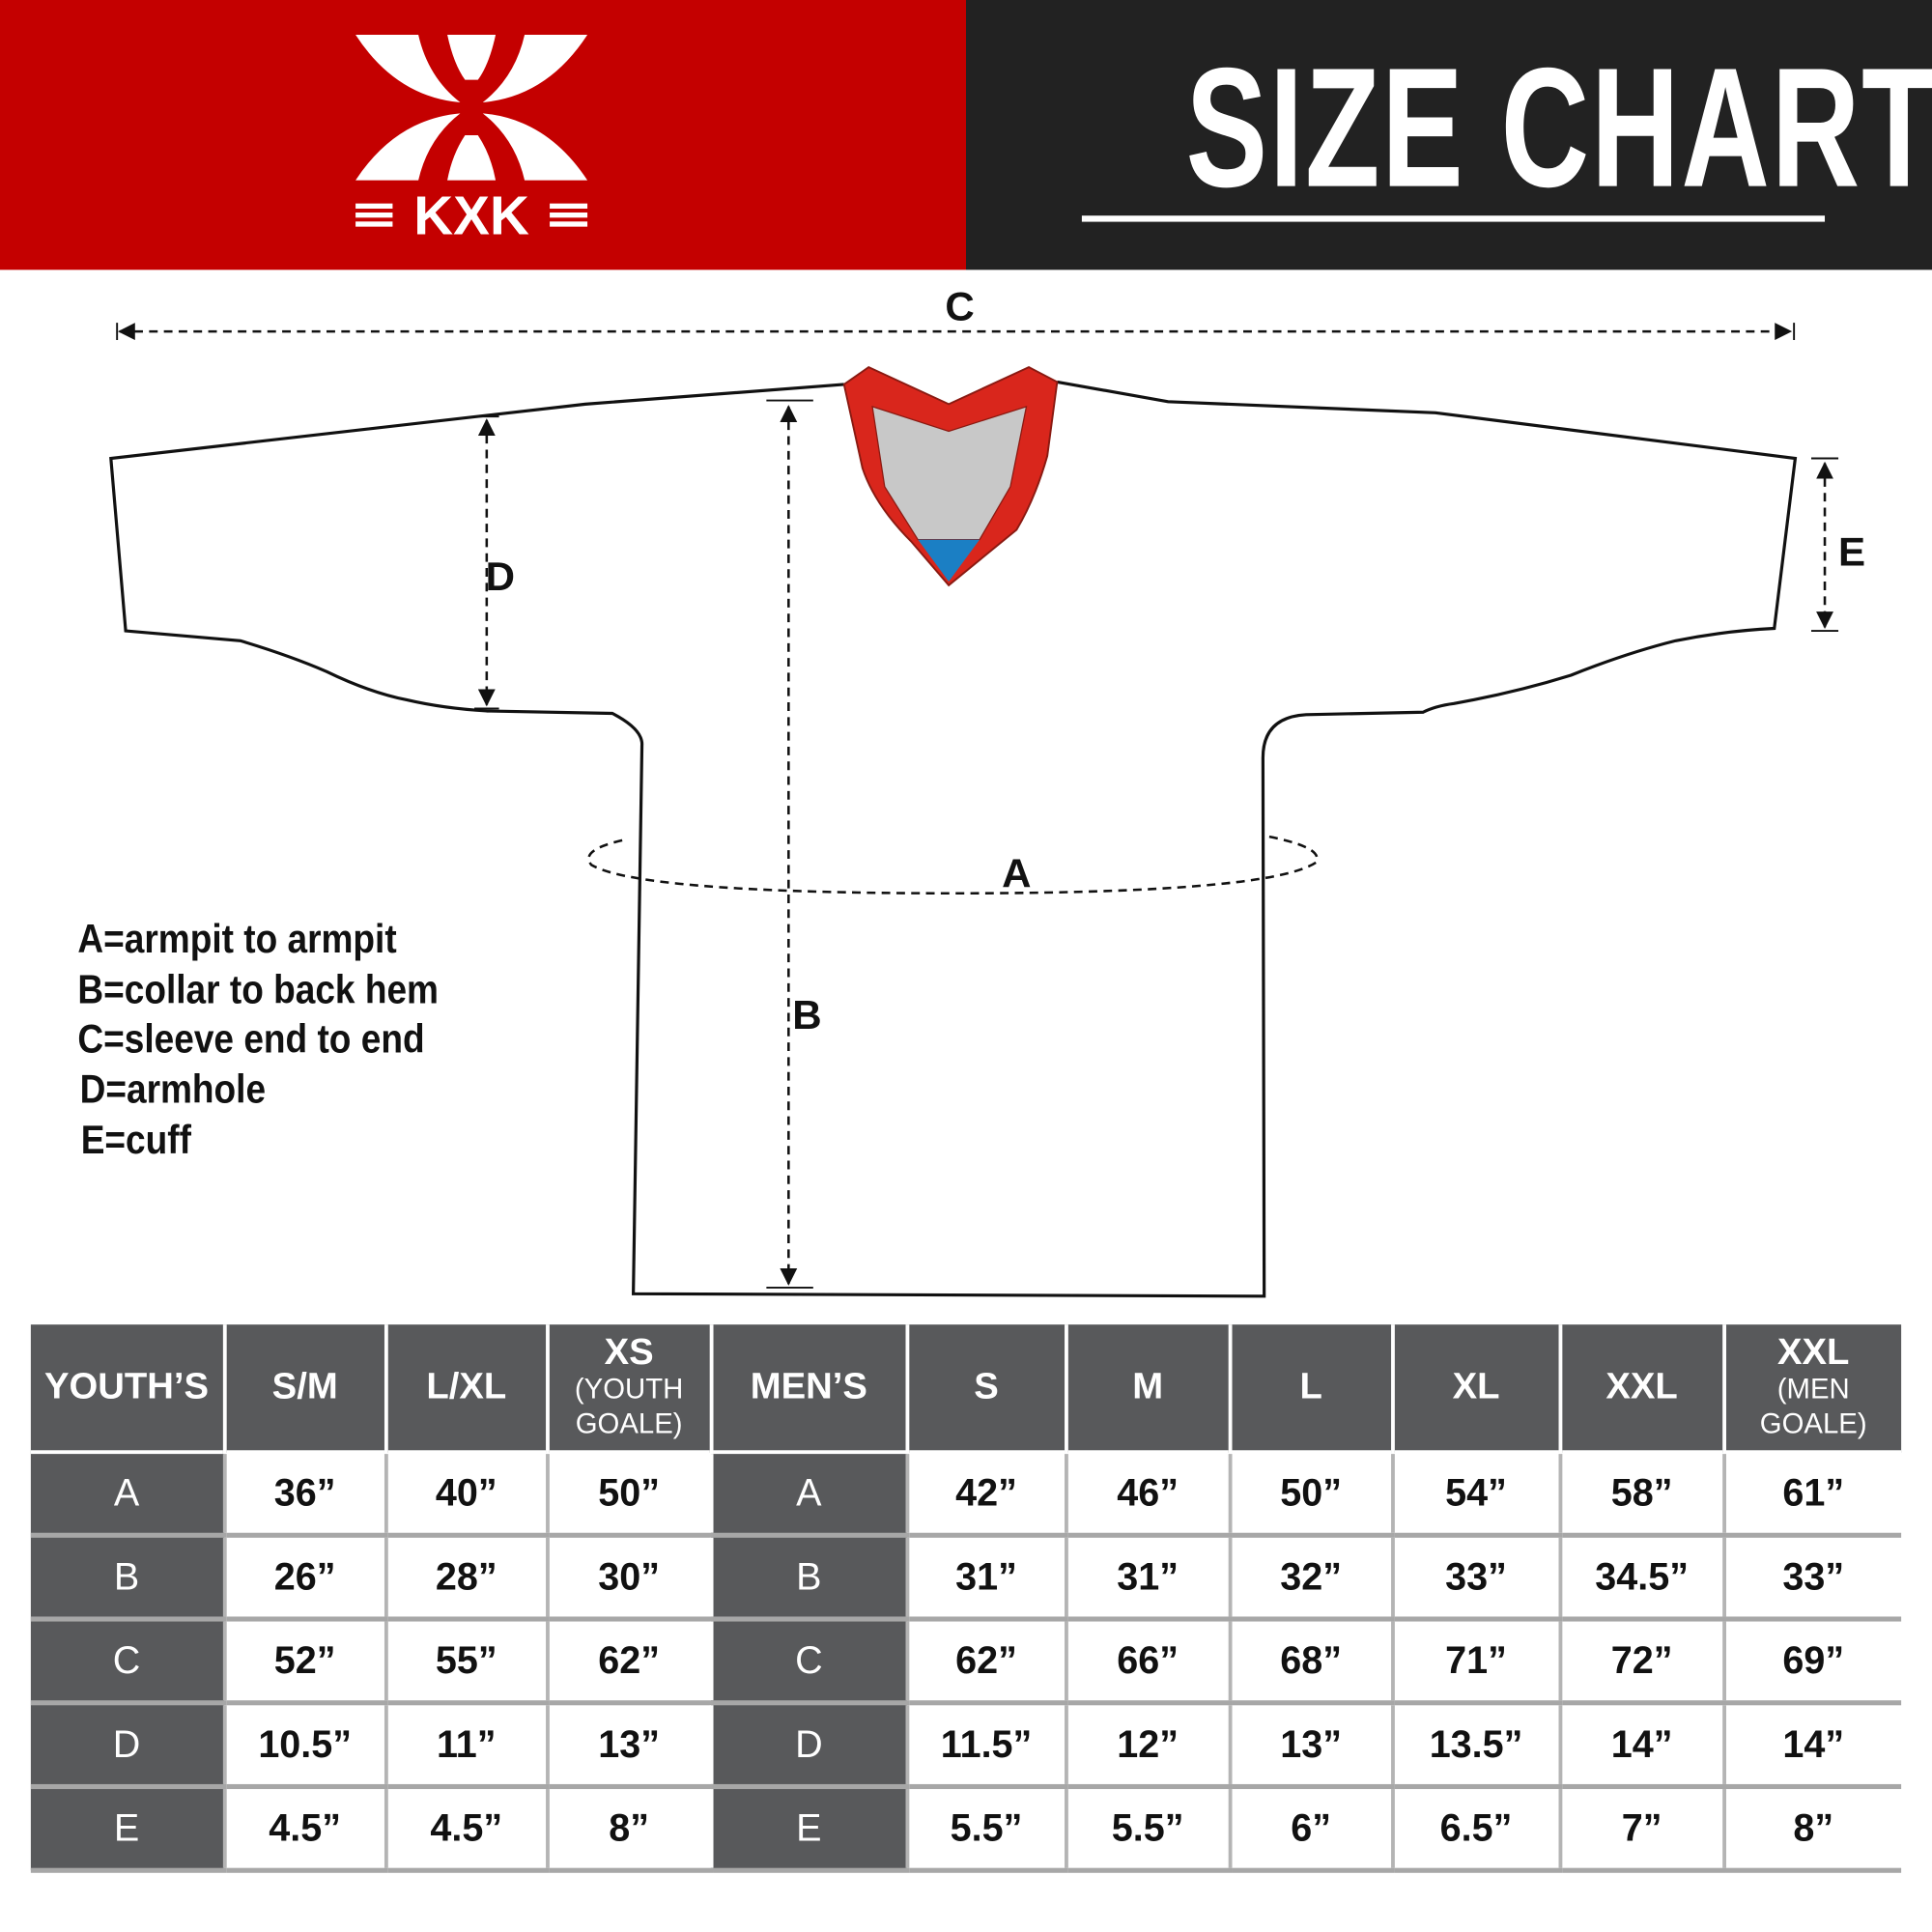  I want to click on group-header: YOUTH’S, so click(127, 1388).